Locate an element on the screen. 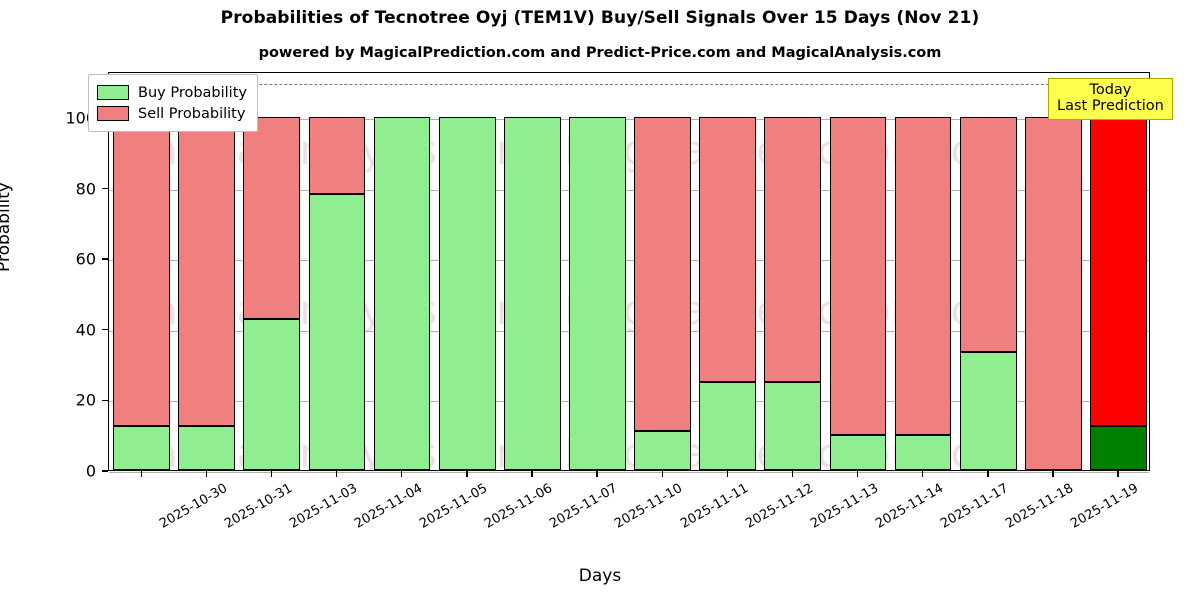  legend-item-sell: Sell Probability is located at coordinates (172, 113).